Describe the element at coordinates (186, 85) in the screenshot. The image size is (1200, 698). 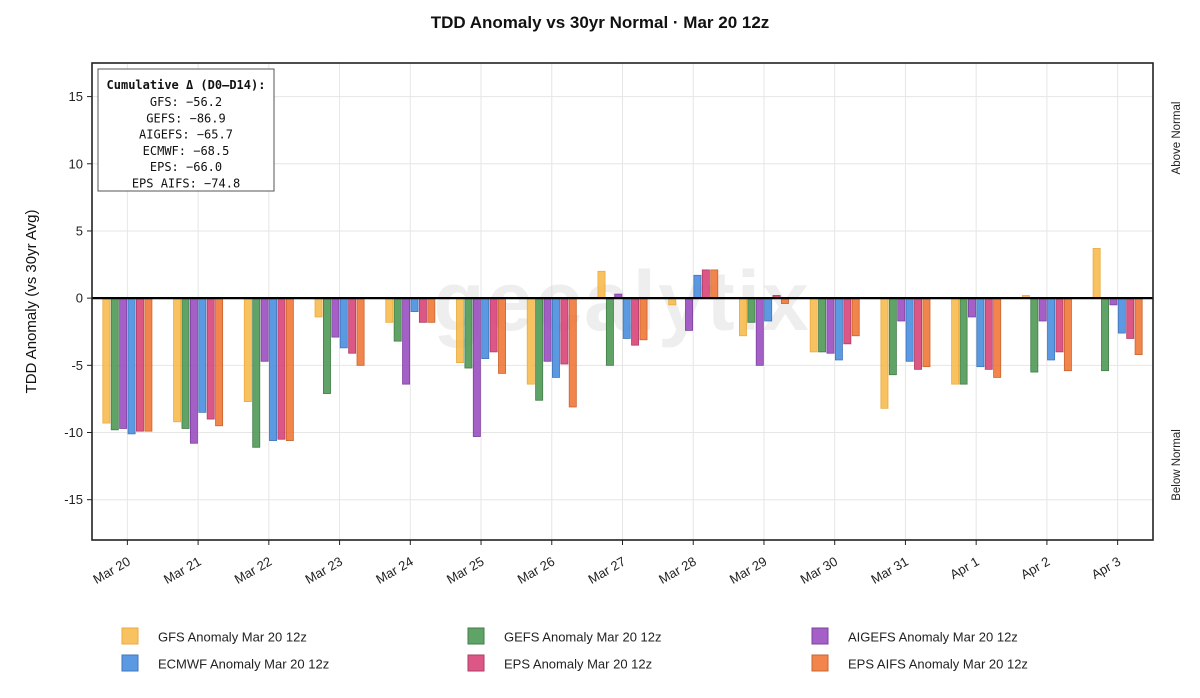
I see `cumulative-box-title: Cumulative Δ (D0–D14):` at that location.